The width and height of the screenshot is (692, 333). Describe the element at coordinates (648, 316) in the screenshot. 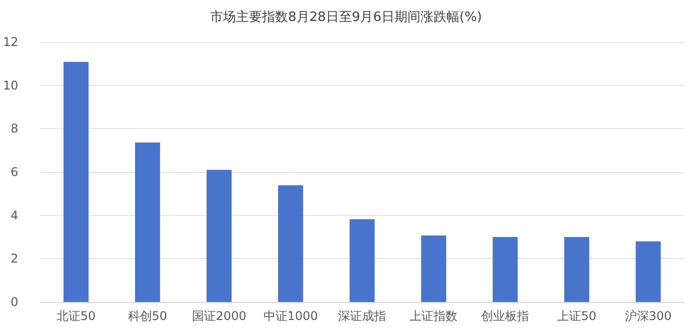

I see `x-tick-label: 沪深300` at that location.